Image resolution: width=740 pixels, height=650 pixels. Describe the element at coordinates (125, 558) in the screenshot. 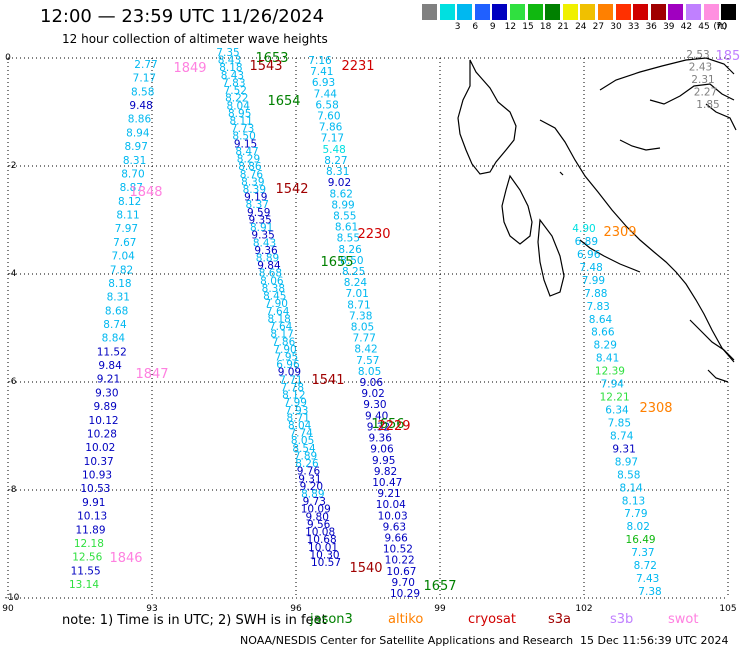

I see `pass-time-label: 1846` at that location.